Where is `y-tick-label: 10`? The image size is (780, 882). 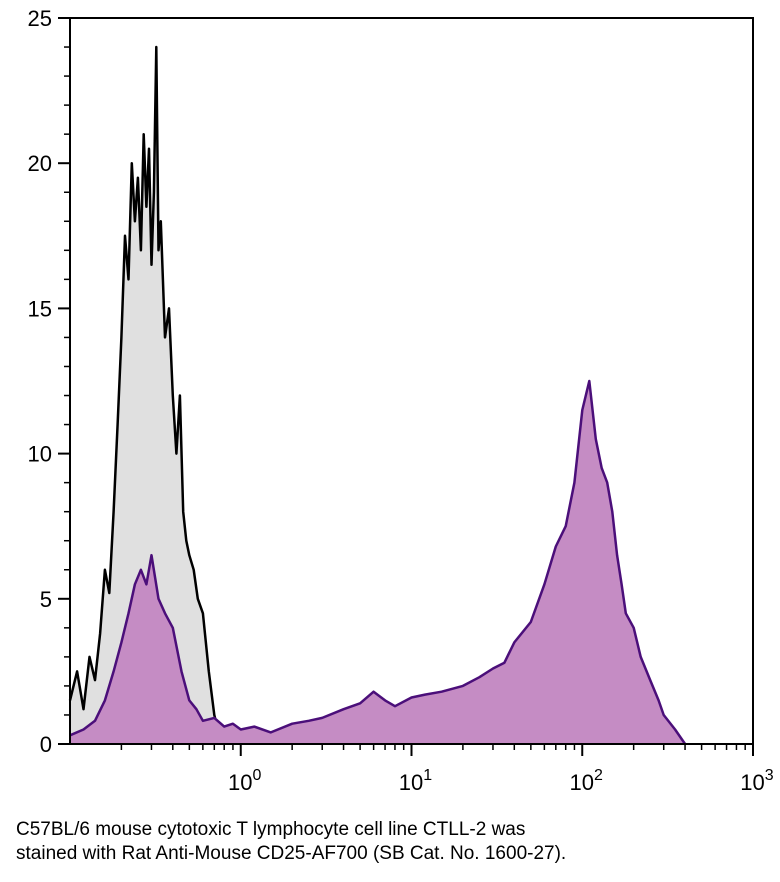
y-tick-label: 10 is located at coordinates (40, 454).